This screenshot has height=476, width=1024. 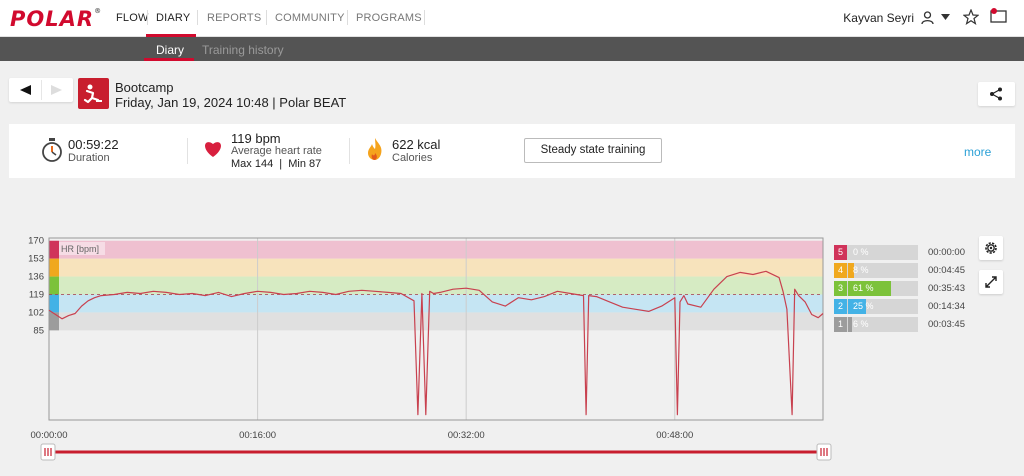 What do you see at coordinates (824, 452) in the screenshot?
I see `range-slider-right-handle` at bounding box center [824, 452].